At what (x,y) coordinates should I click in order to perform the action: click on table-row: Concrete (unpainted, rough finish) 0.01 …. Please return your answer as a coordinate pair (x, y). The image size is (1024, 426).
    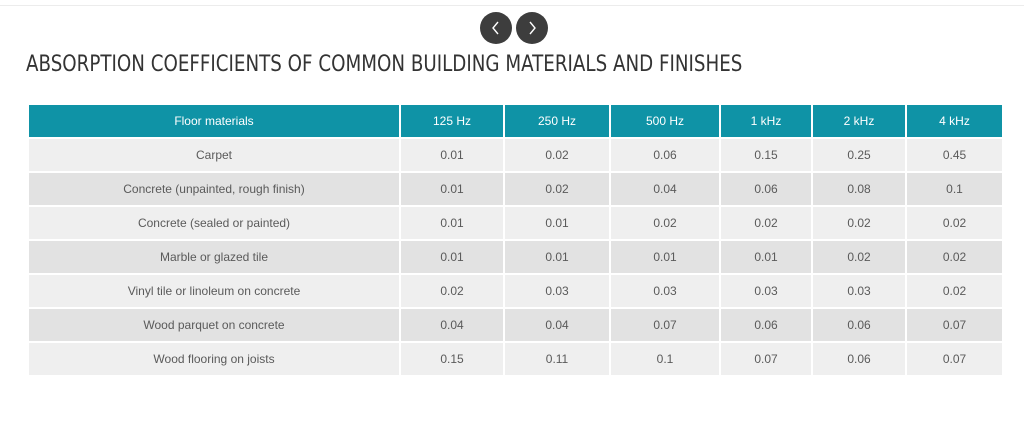
    Looking at the image, I should click on (515, 189).